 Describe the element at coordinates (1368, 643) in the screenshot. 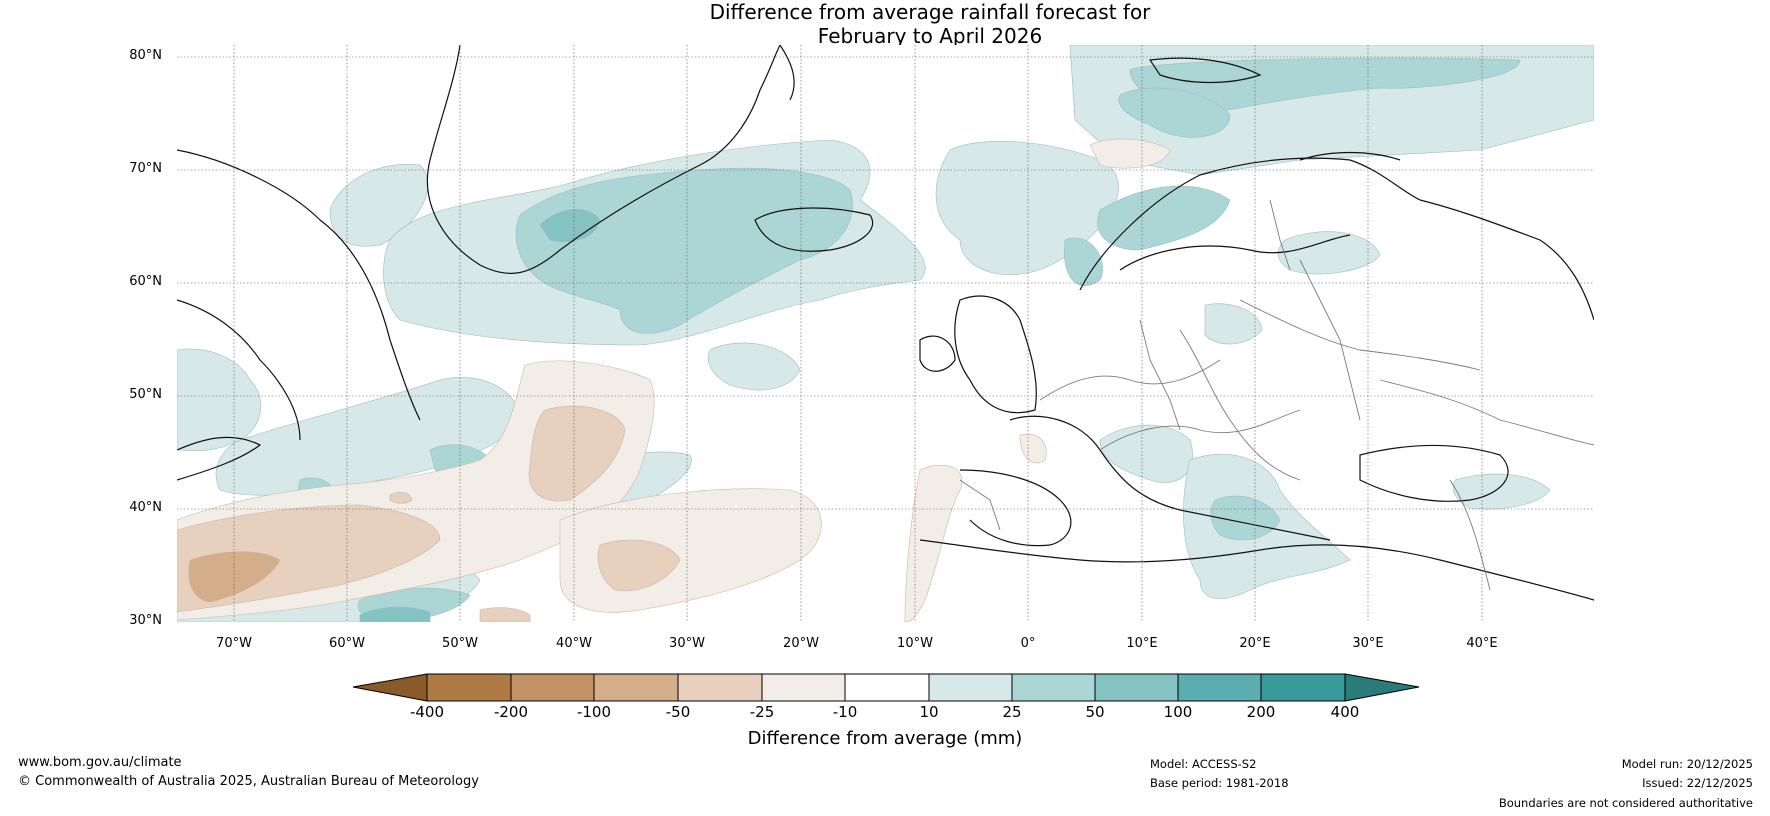

I see `lon-label-30e: 30°E` at that location.